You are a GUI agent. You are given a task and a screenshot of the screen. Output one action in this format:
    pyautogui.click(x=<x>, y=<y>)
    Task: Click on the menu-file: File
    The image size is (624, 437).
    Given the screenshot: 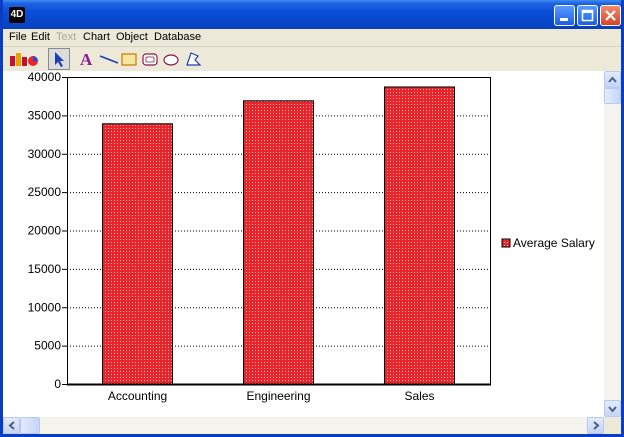 What is the action you would take?
    pyautogui.click(x=18, y=37)
    